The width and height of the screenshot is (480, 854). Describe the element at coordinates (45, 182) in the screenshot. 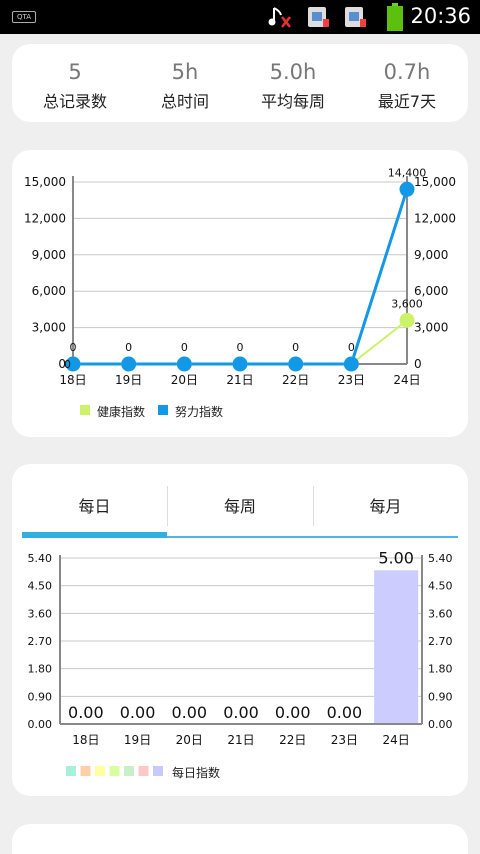

I see `y-tick-label-left: 15,000` at that location.